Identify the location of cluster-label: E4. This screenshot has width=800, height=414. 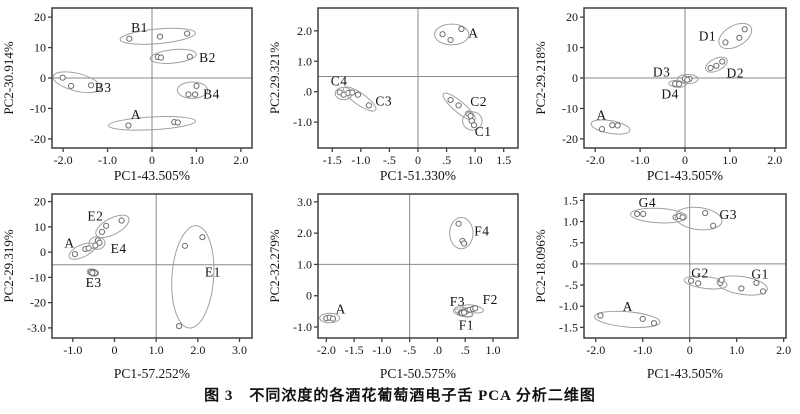
(119, 248).